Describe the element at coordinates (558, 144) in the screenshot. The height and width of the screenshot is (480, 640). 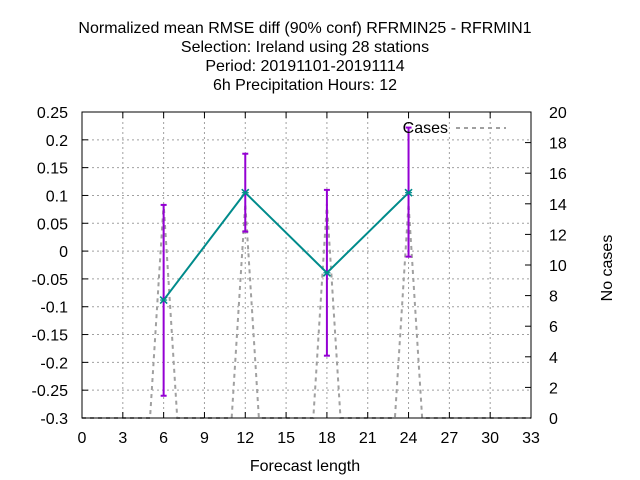
I see `y2-tick-label: 18` at that location.